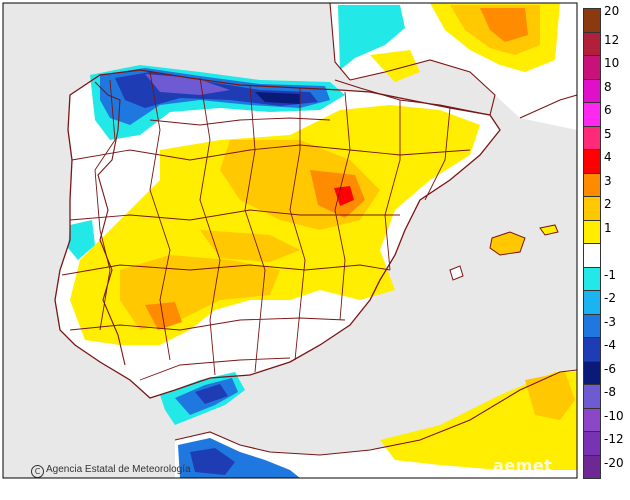 The height and width of the screenshot is (500, 630). What do you see at coordinates (395, 66) in the screenshot?
I see `france-mild-patch` at bounding box center [395, 66].